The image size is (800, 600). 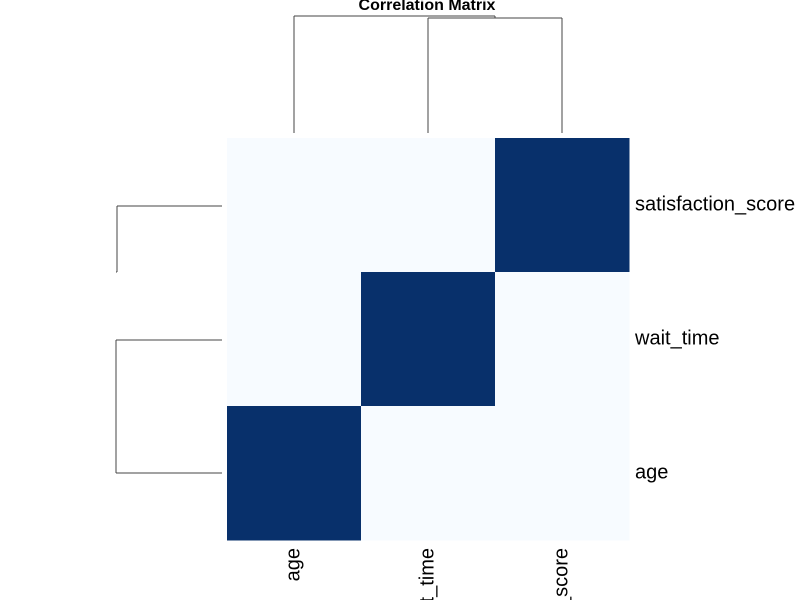 What do you see at coordinates (428, 74) in the screenshot?
I see `column-dendrogram` at bounding box center [428, 74].